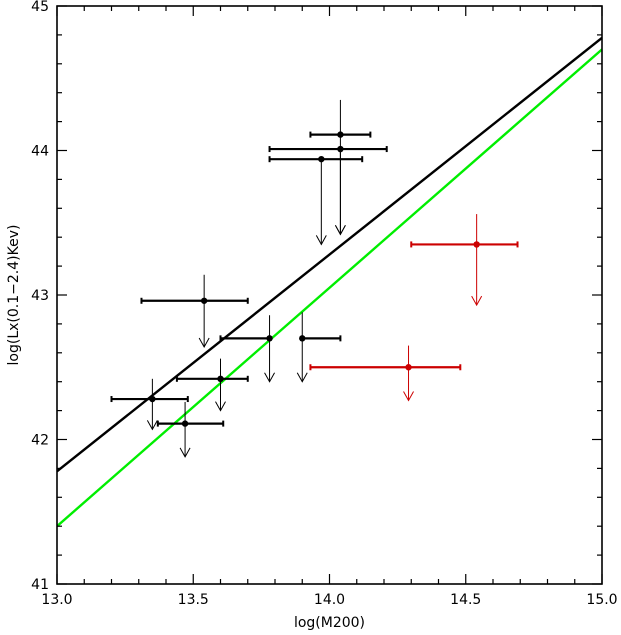  Describe the element at coordinates (40, 585) in the screenshot. I see `y-tick-label: 41` at that location.